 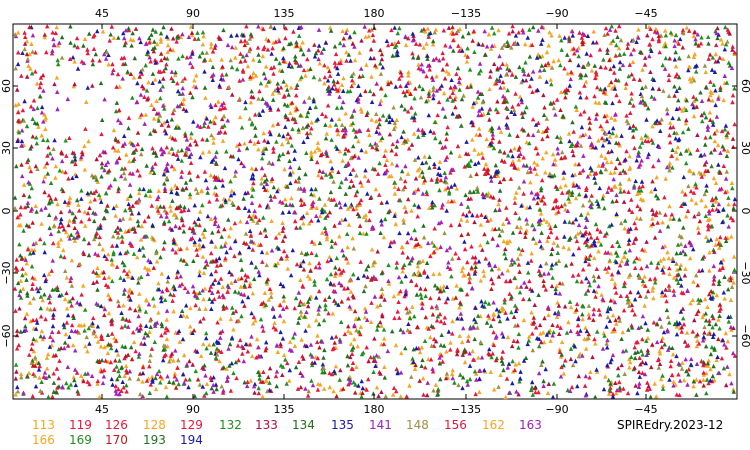 What do you see at coordinates (102, 13) in the screenshot?
I see `x-tick-label-top: 45` at bounding box center [102, 13].